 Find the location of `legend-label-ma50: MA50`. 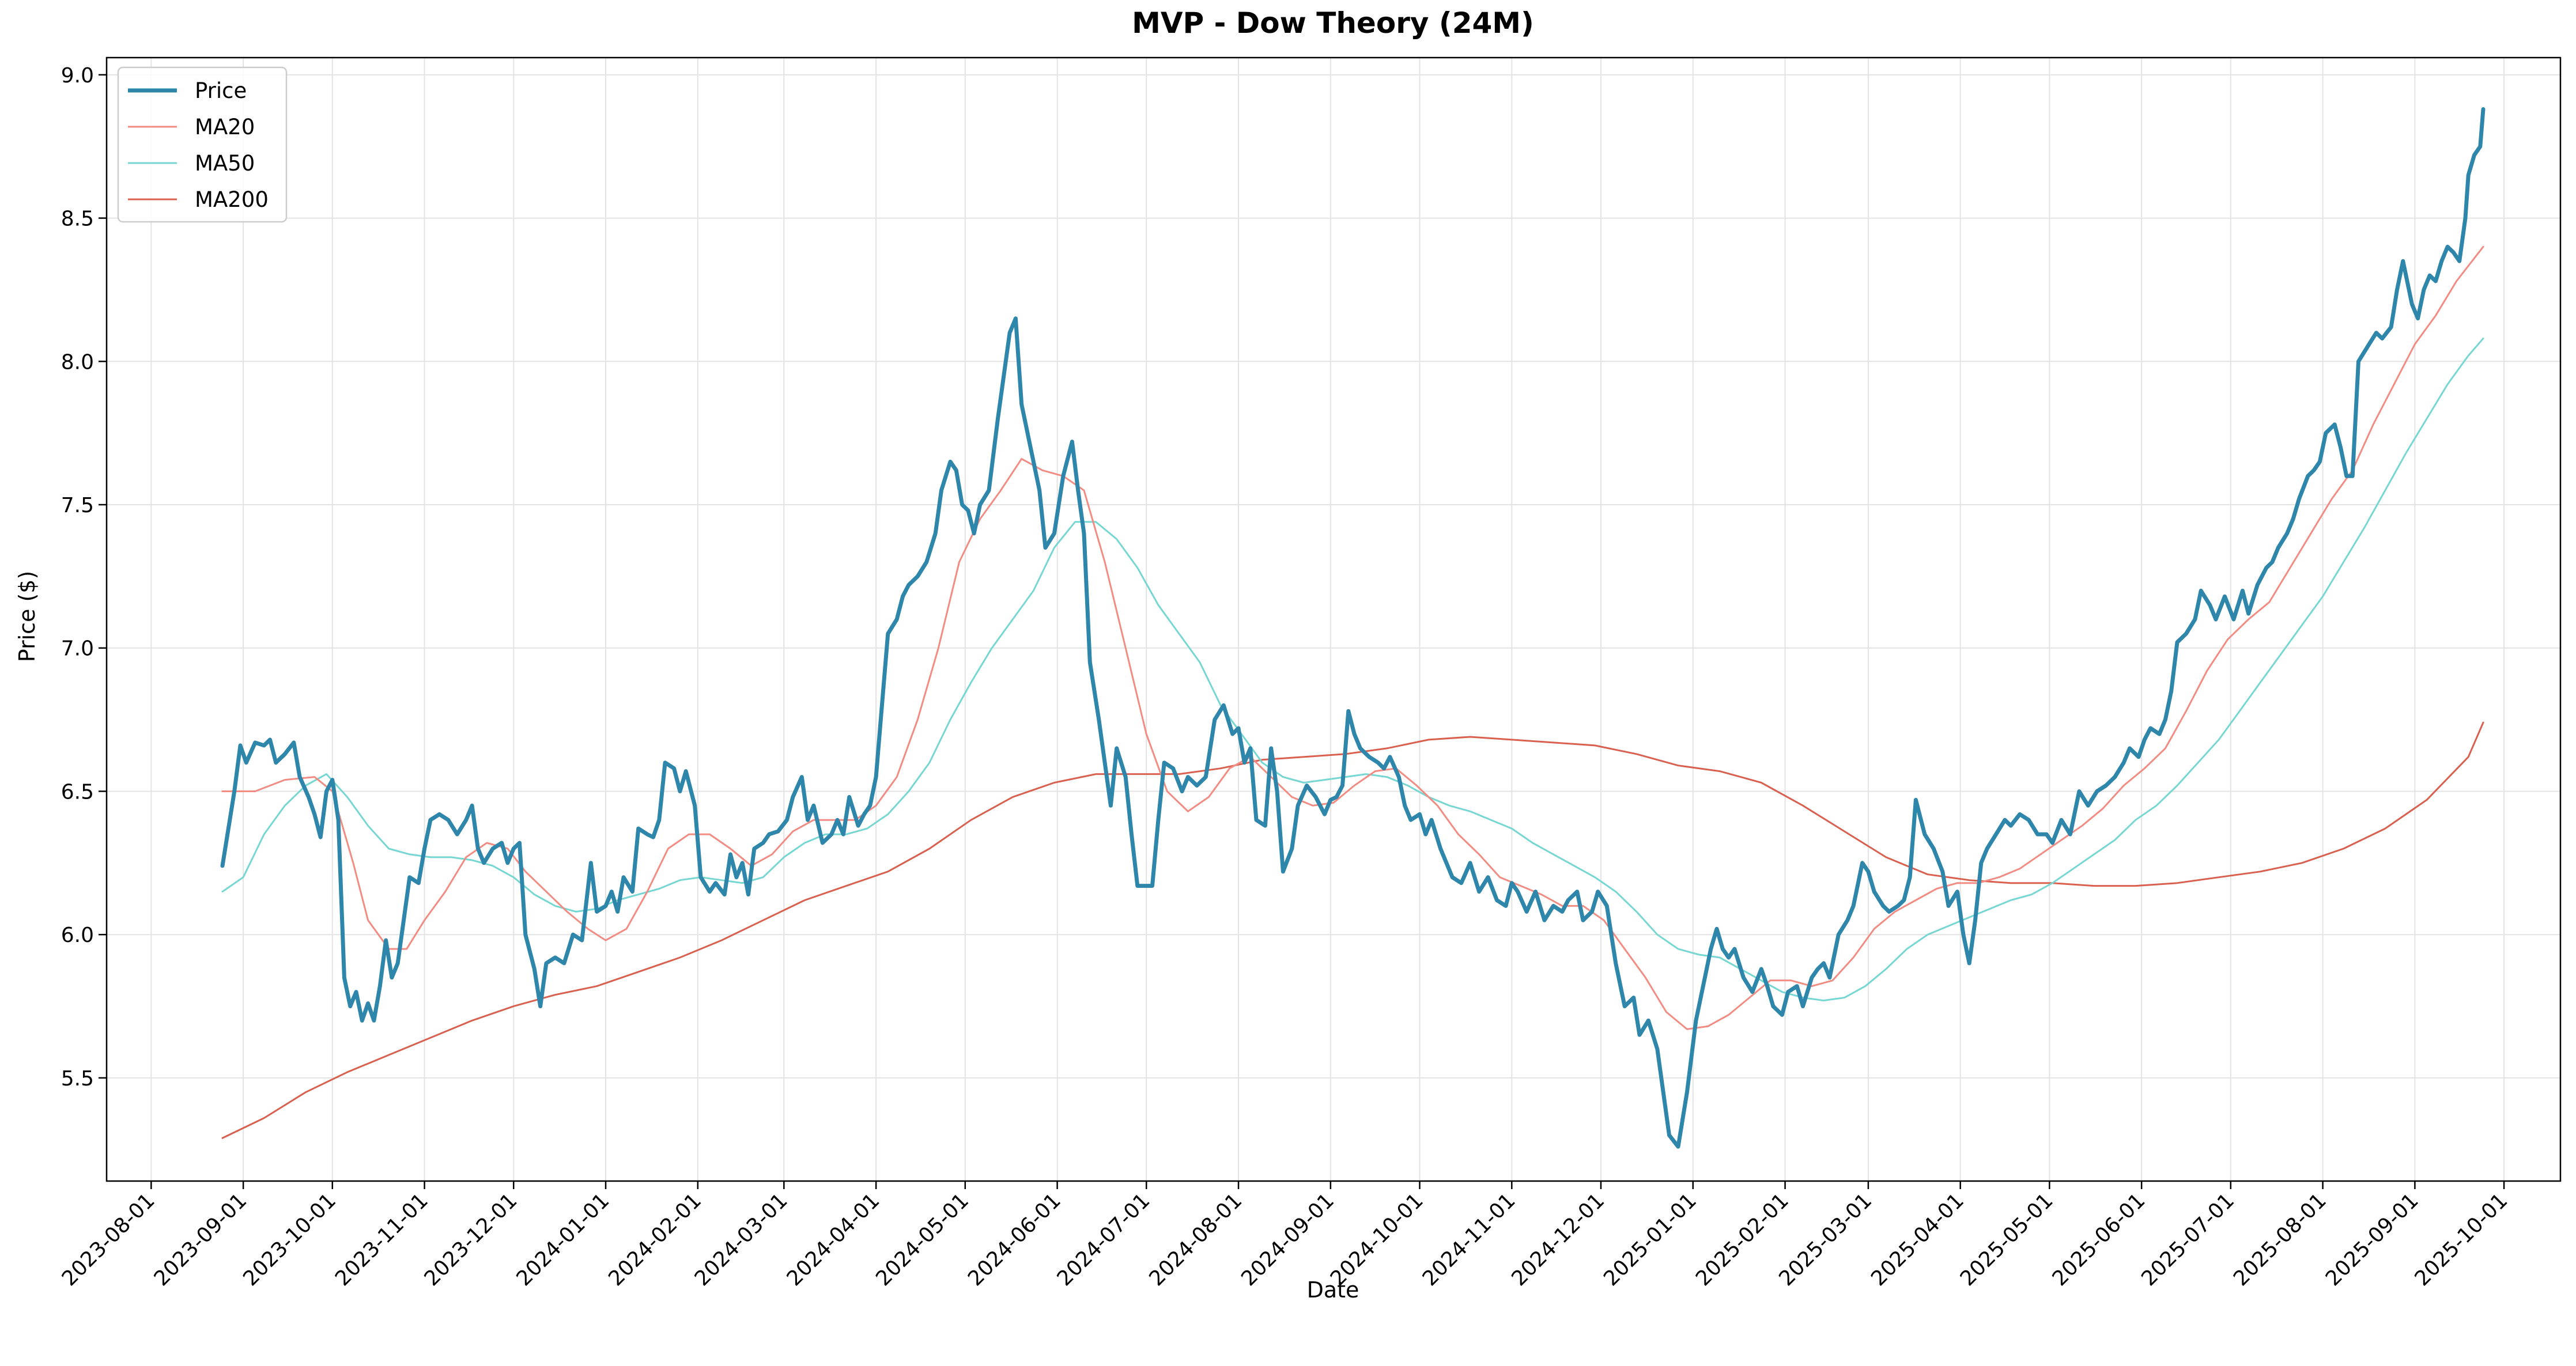

legend-label-ma50: MA50 is located at coordinates (225, 163).